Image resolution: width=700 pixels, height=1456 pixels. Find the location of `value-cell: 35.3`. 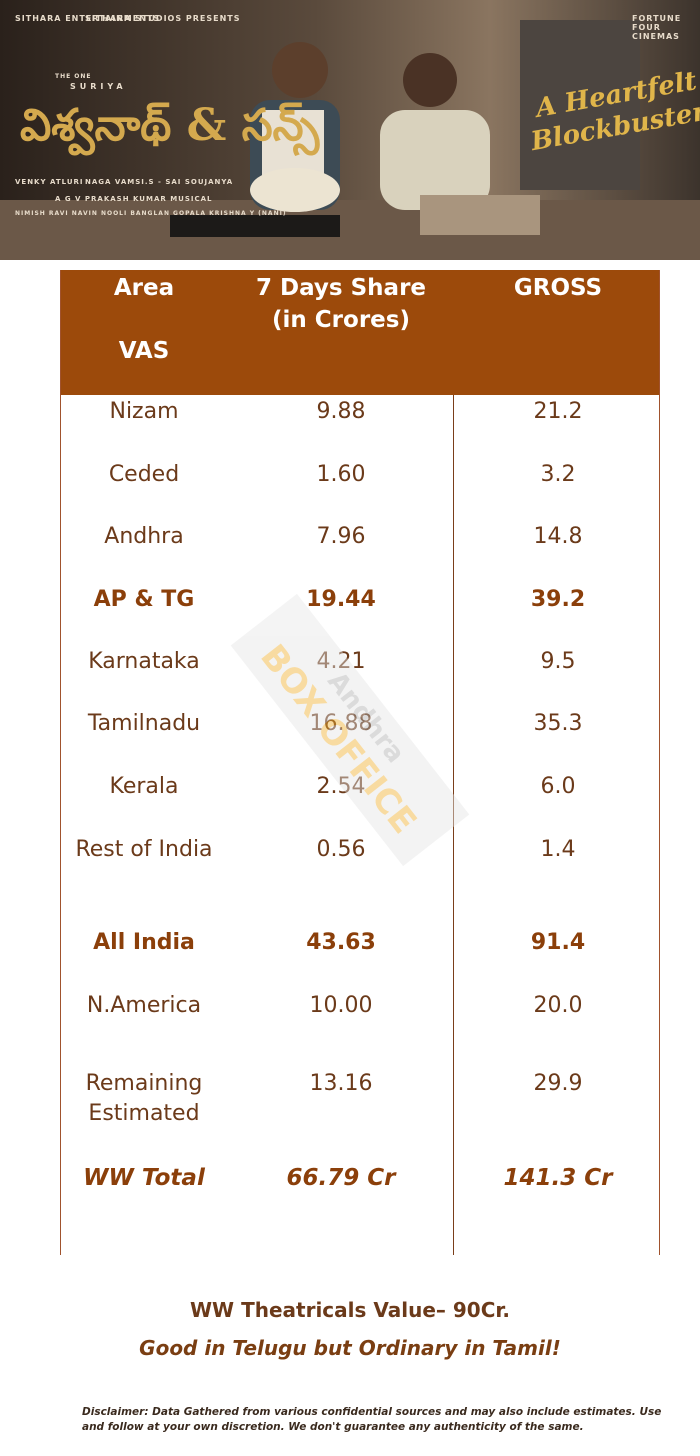

value-cell: 35.3 is located at coordinates (558, 723).